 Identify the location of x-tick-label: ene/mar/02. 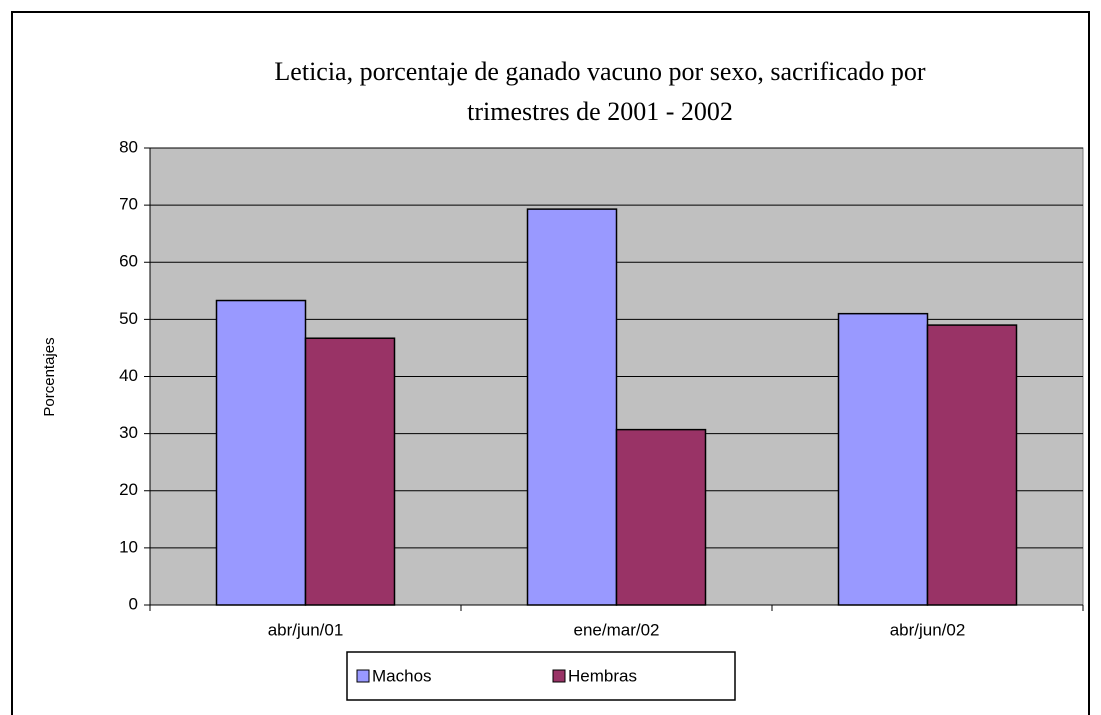
(617, 629).